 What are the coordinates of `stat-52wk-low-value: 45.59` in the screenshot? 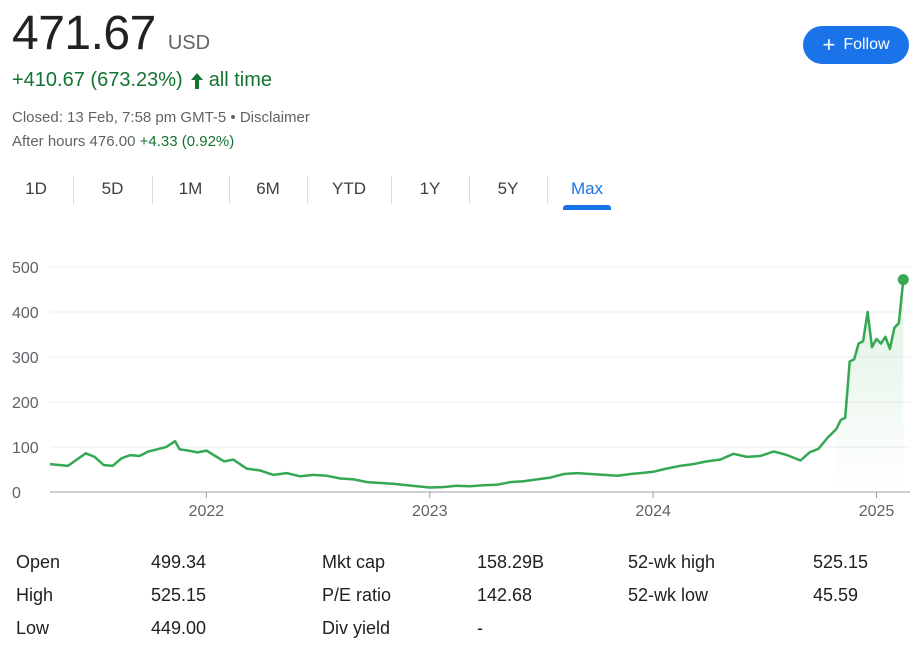 It's located at (836, 595).